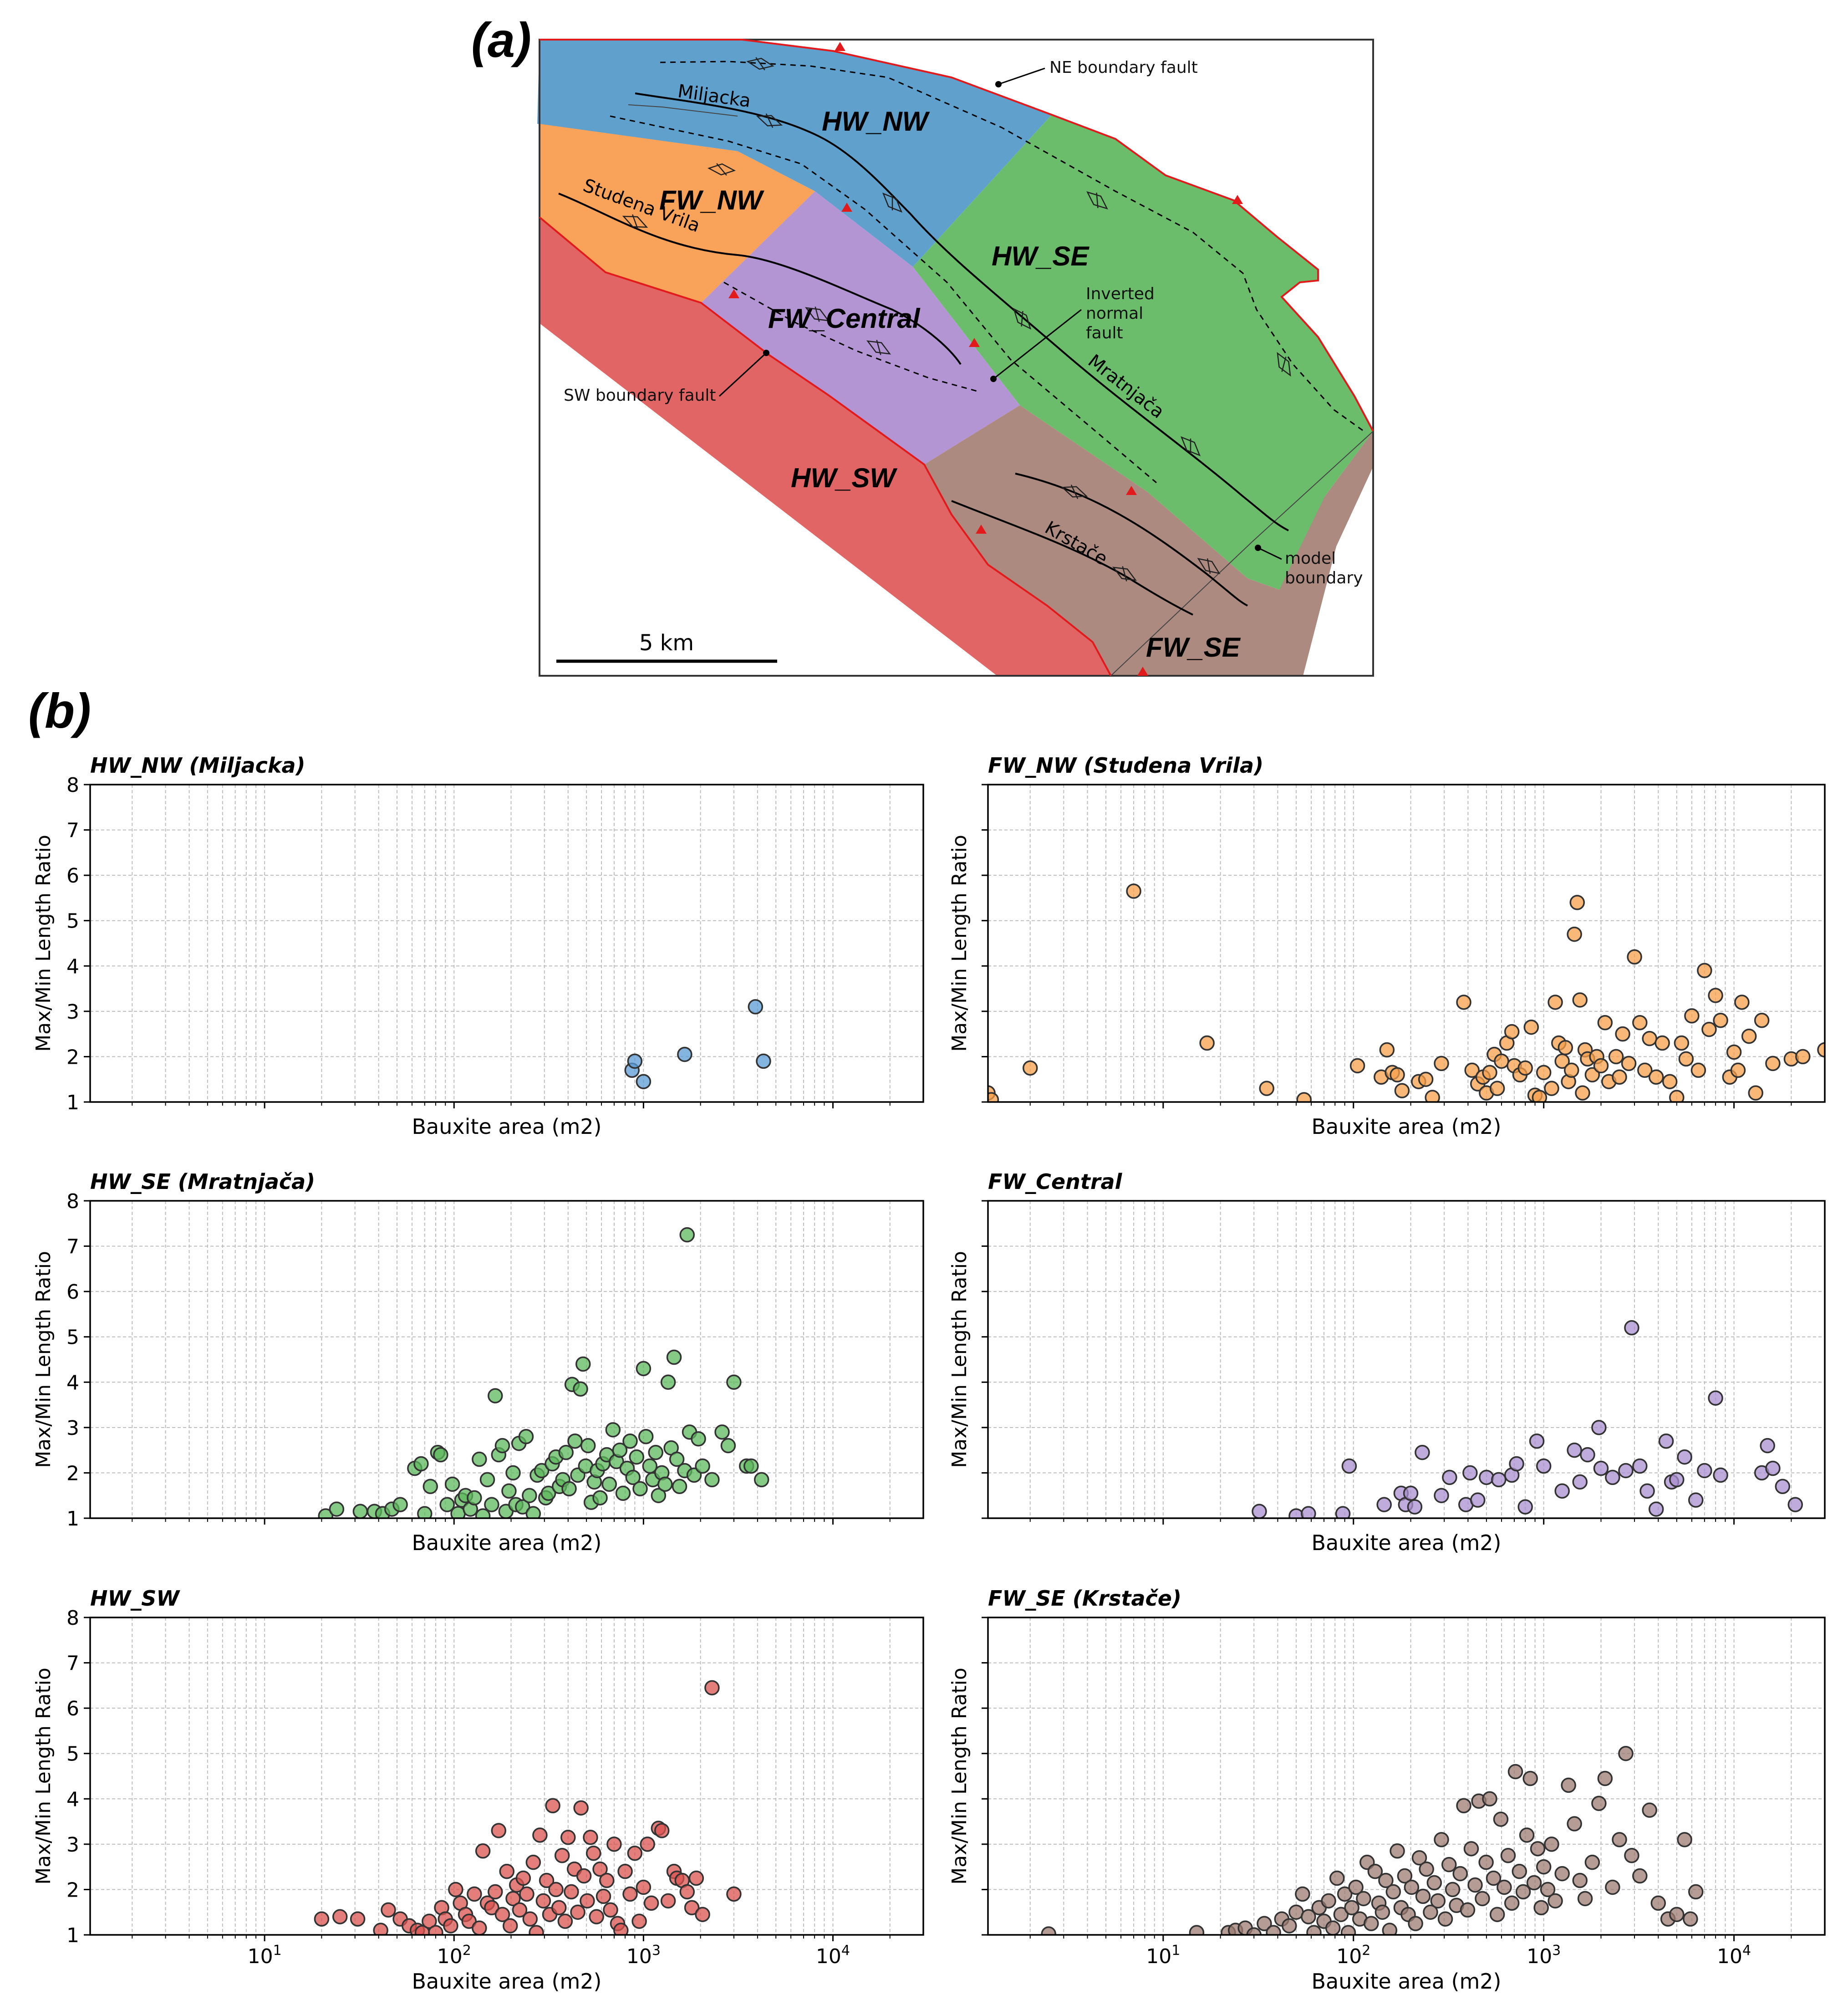 This screenshot has height=2005, width=1848. Describe the element at coordinates (860, 327) in the screenshot. I see `region-fw-central` at that location.